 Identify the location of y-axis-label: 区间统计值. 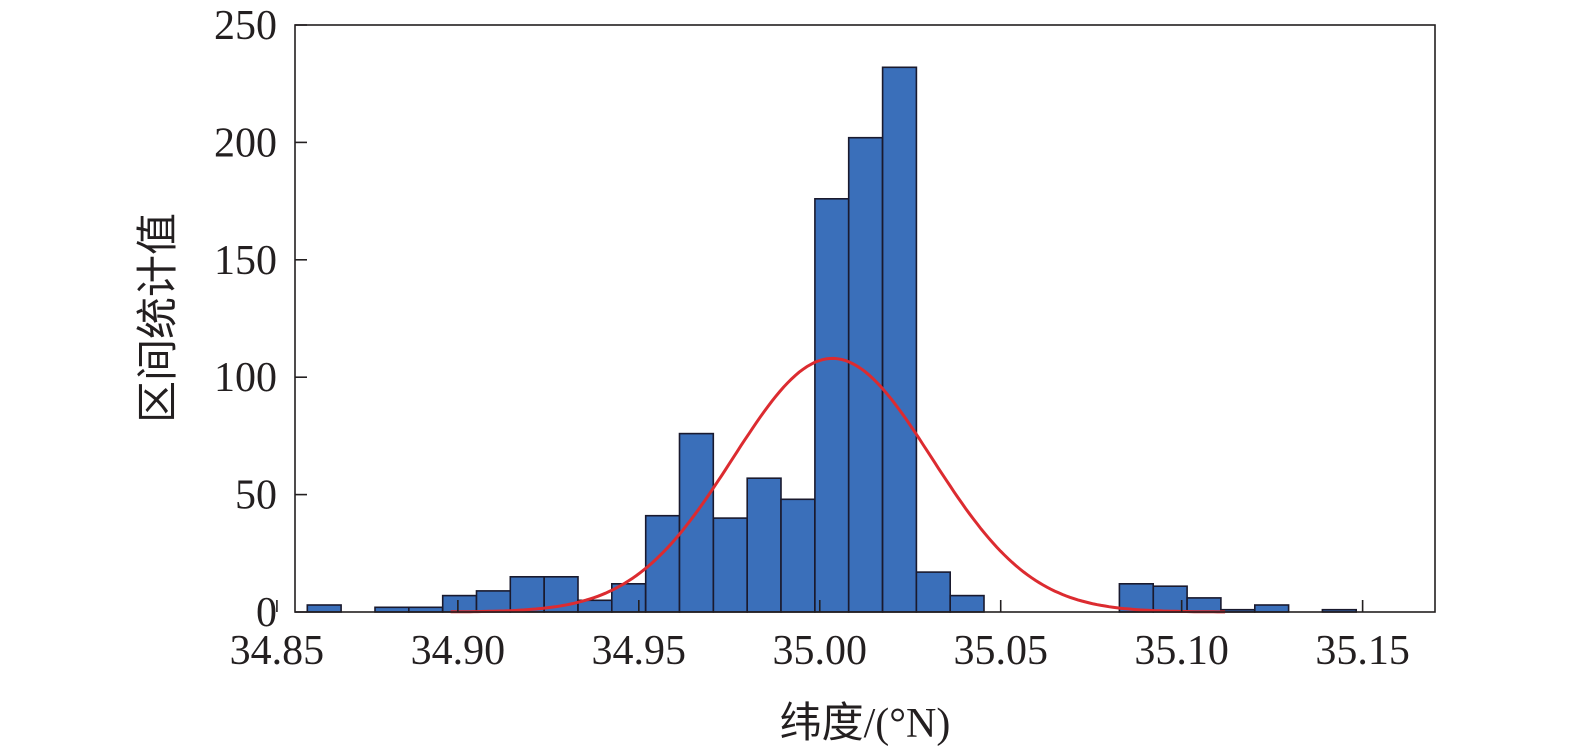
(159, 318).